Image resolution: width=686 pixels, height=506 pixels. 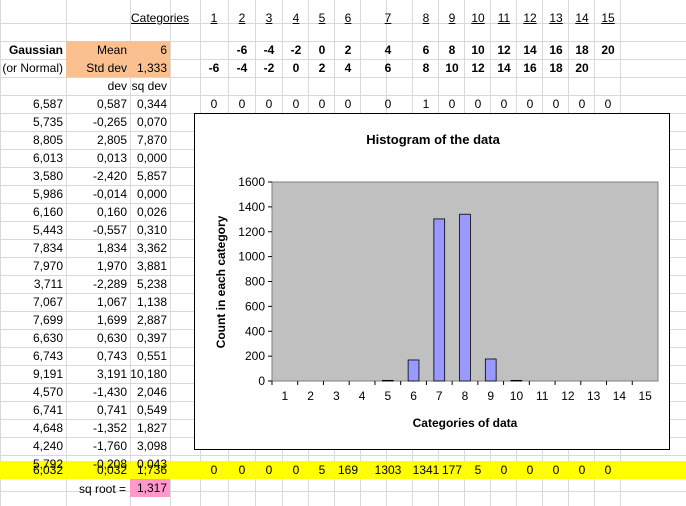 What do you see at coordinates (426, 68) in the screenshot?
I see `lower-bound: 8` at bounding box center [426, 68].